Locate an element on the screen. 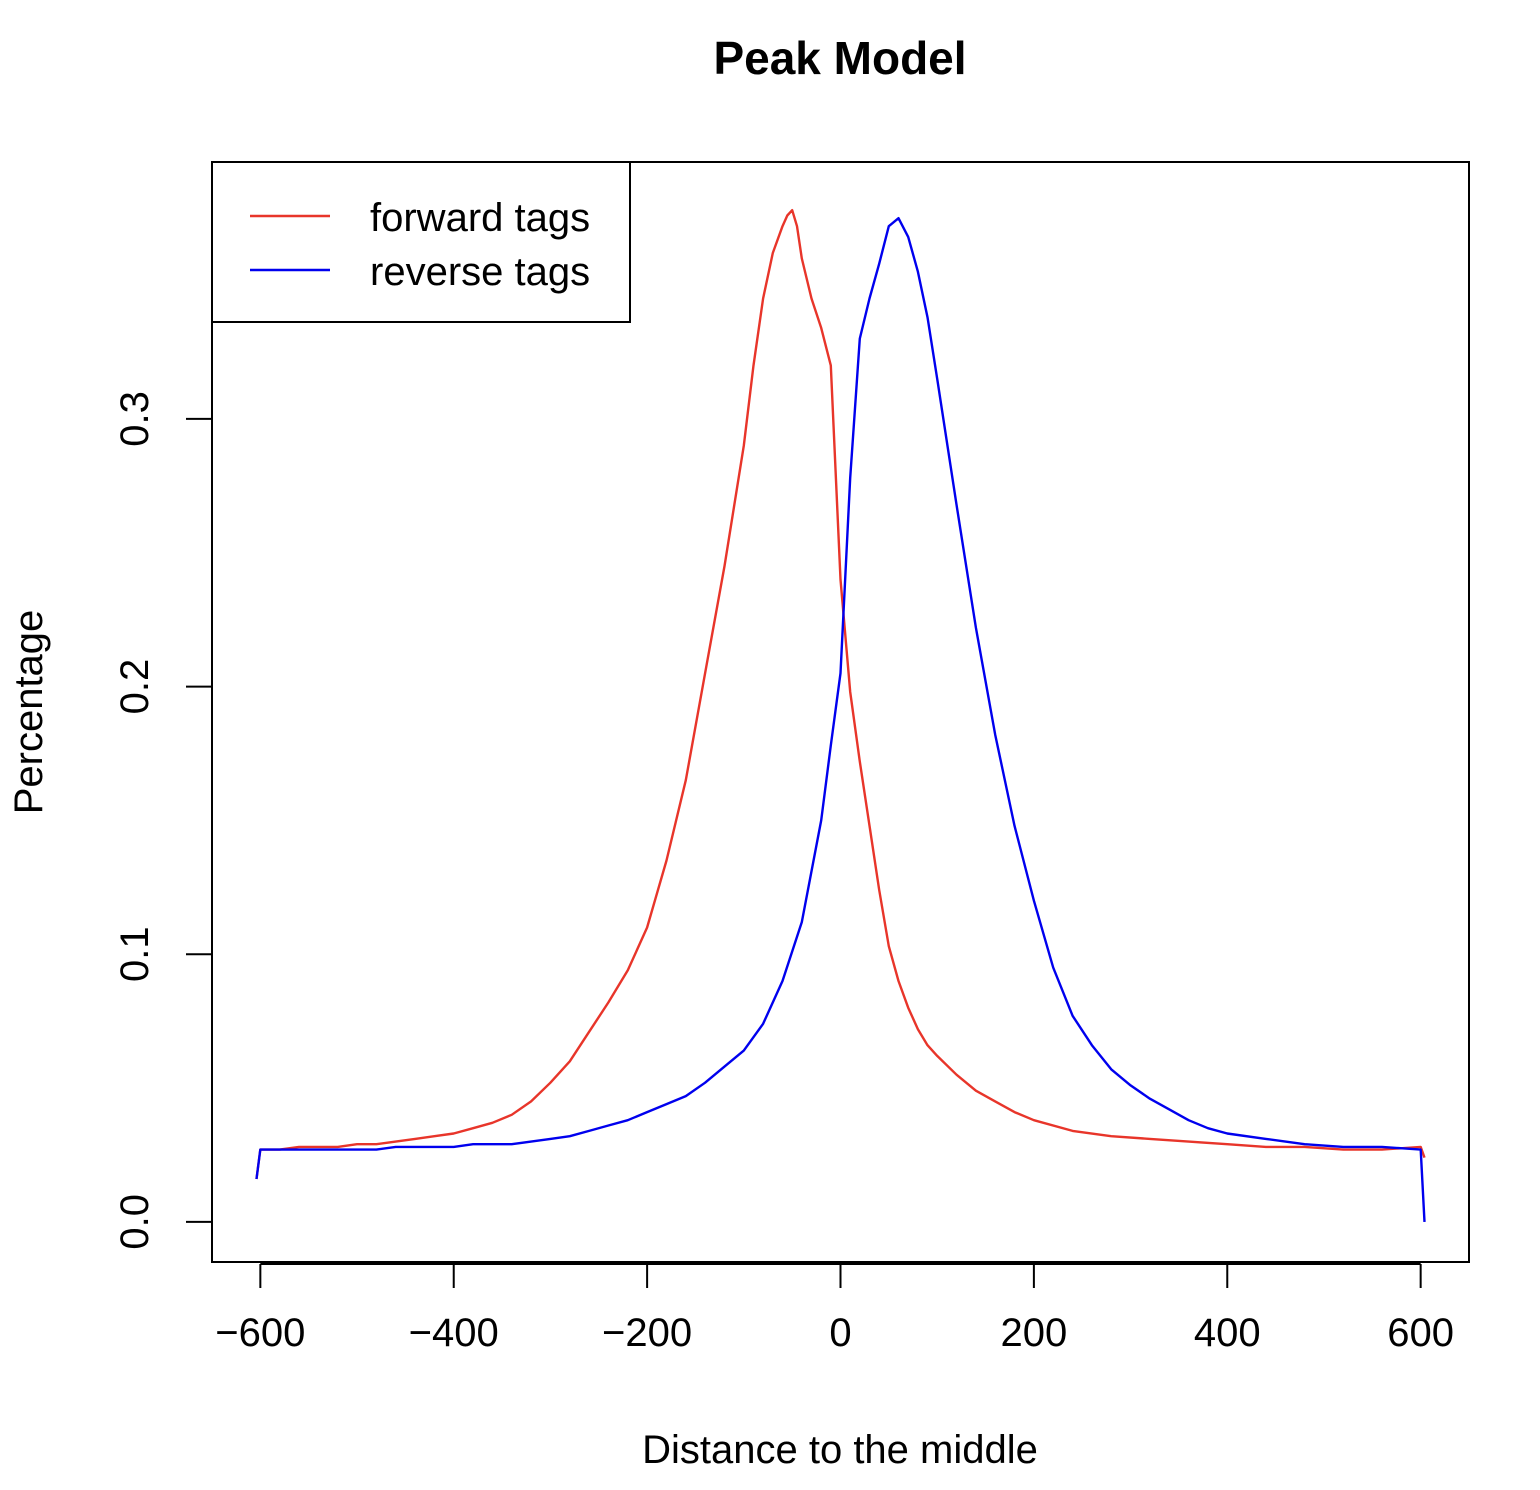 The image size is (1540, 1490). x-tick-label: −600 is located at coordinates (260, 1333).